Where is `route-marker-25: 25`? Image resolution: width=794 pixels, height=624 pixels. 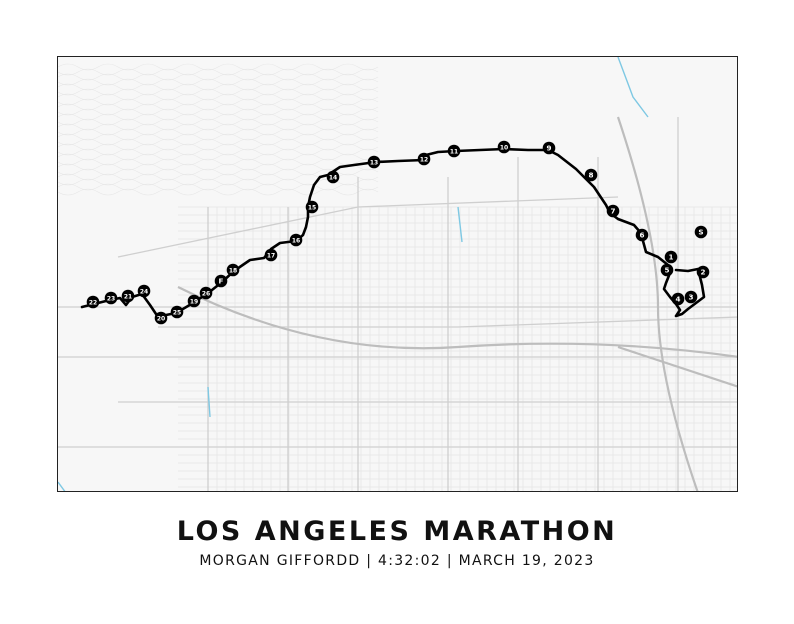
route-marker-25: 25 is located at coordinates (177, 312).